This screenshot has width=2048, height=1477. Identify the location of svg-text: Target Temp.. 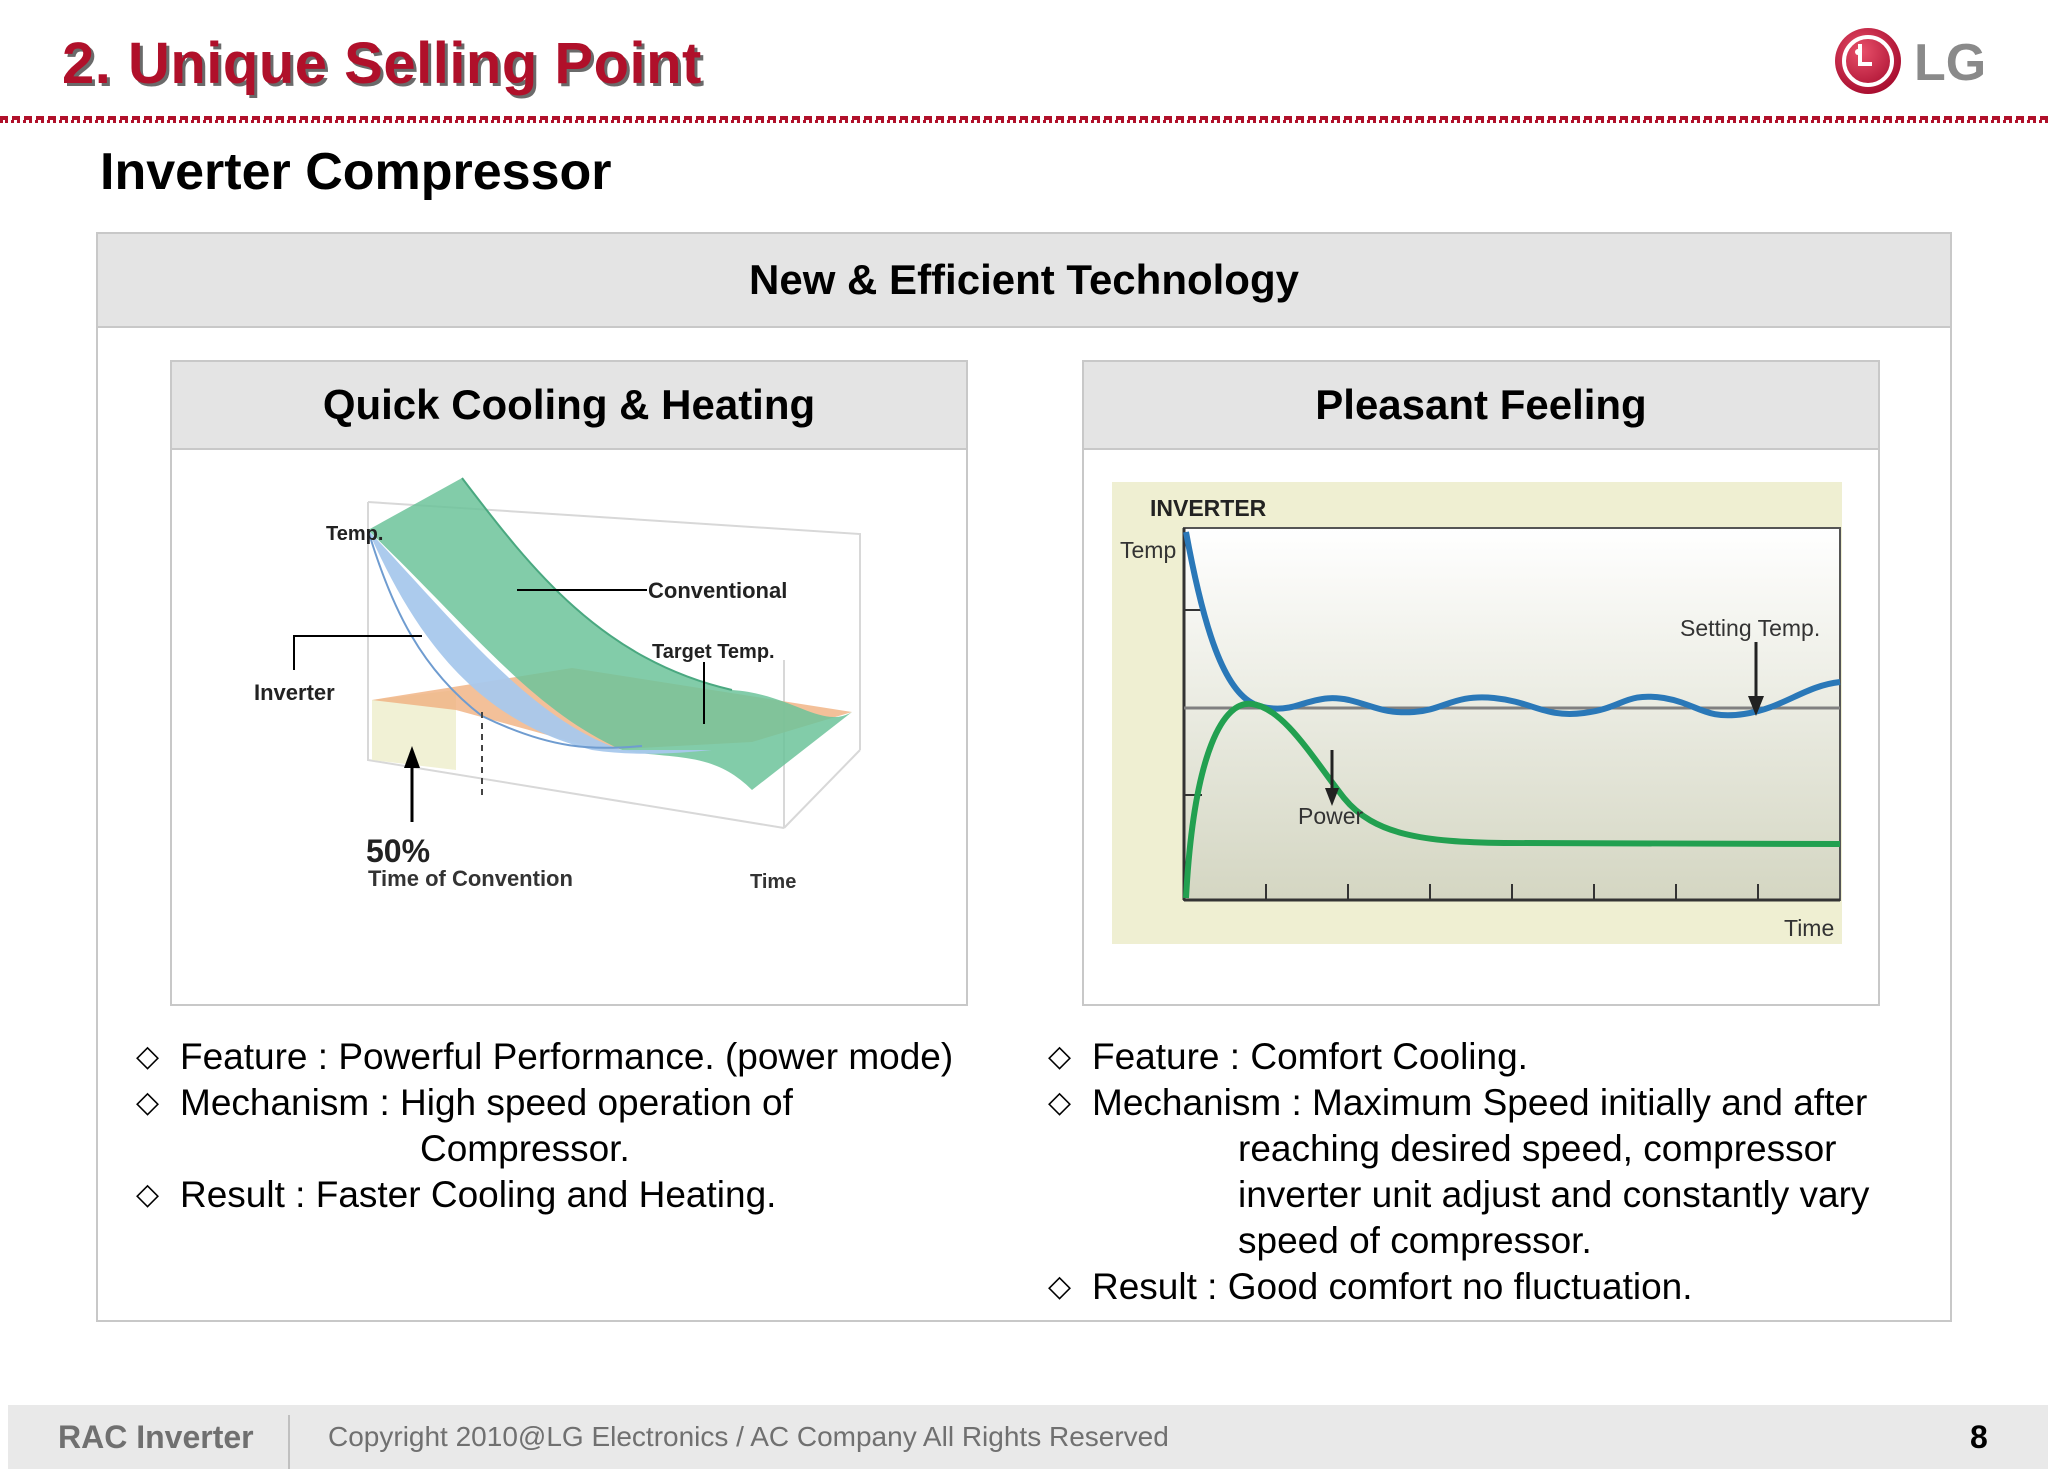
(713, 652).